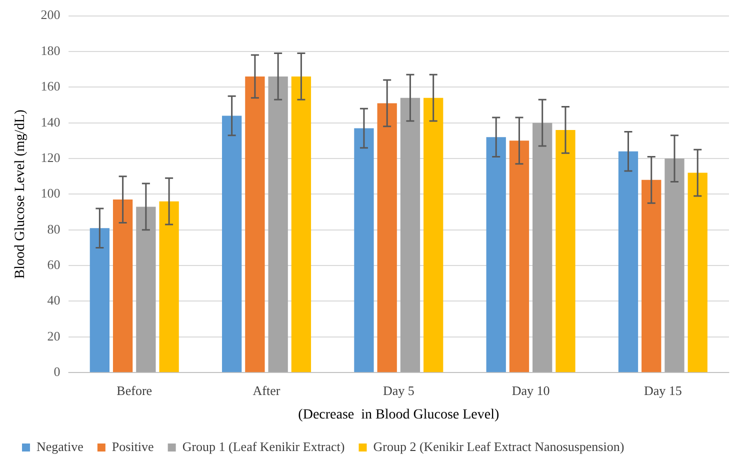  I want to click on y-tick-label: 40, so click(53, 300).